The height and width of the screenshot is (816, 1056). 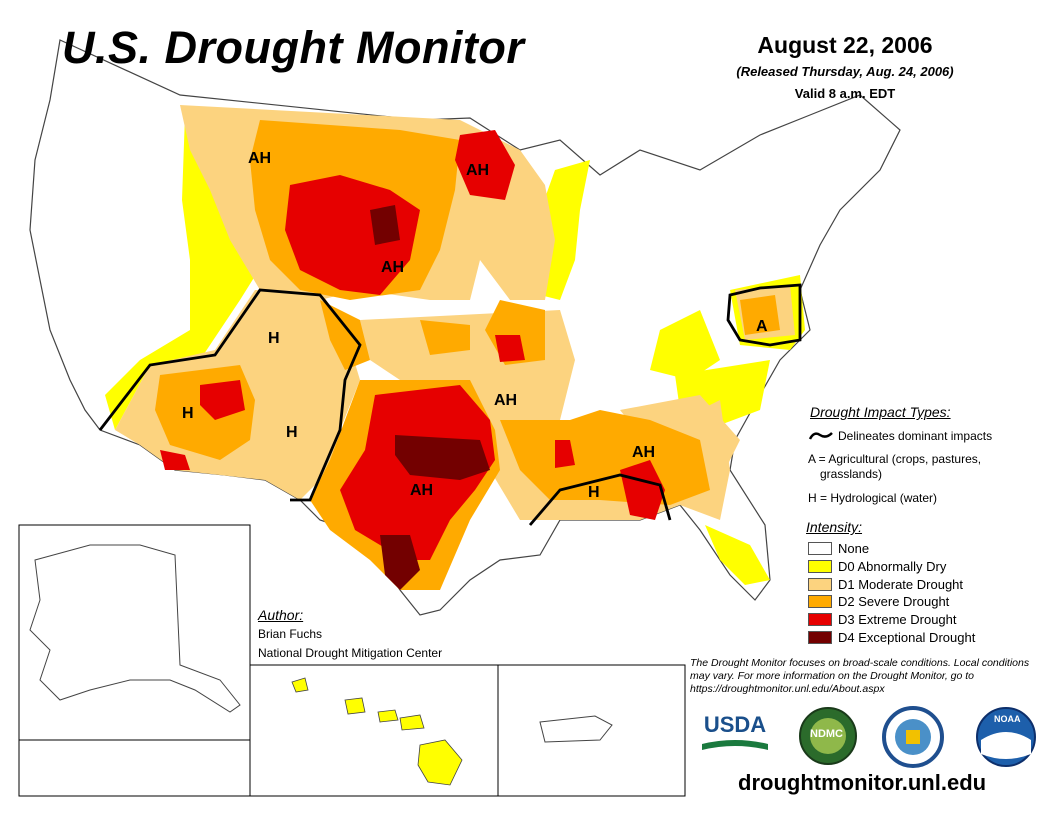 I want to click on legend-label: None, so click(x=854, y=548).